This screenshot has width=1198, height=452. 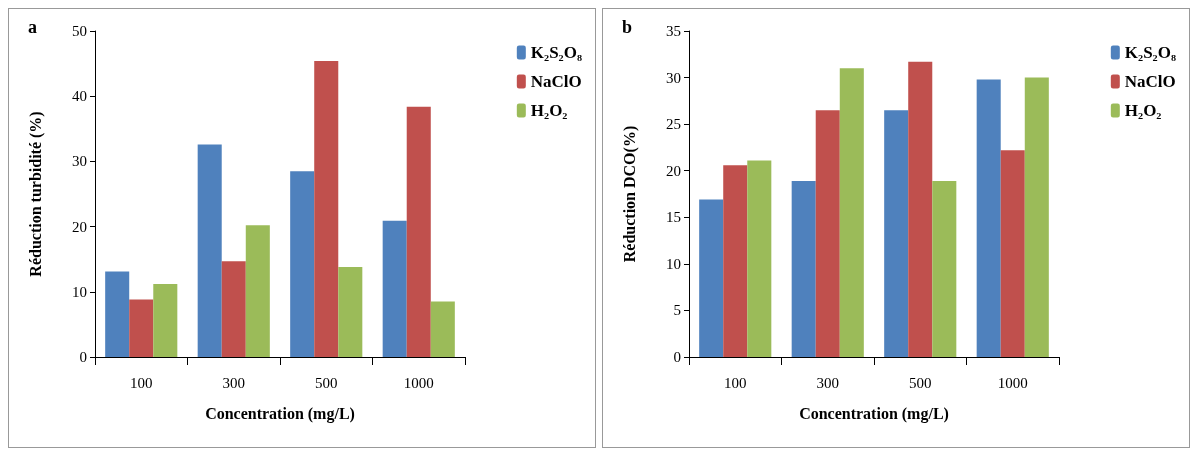 I want to click on y-tick-label: 50, so click(x=79, y=31).